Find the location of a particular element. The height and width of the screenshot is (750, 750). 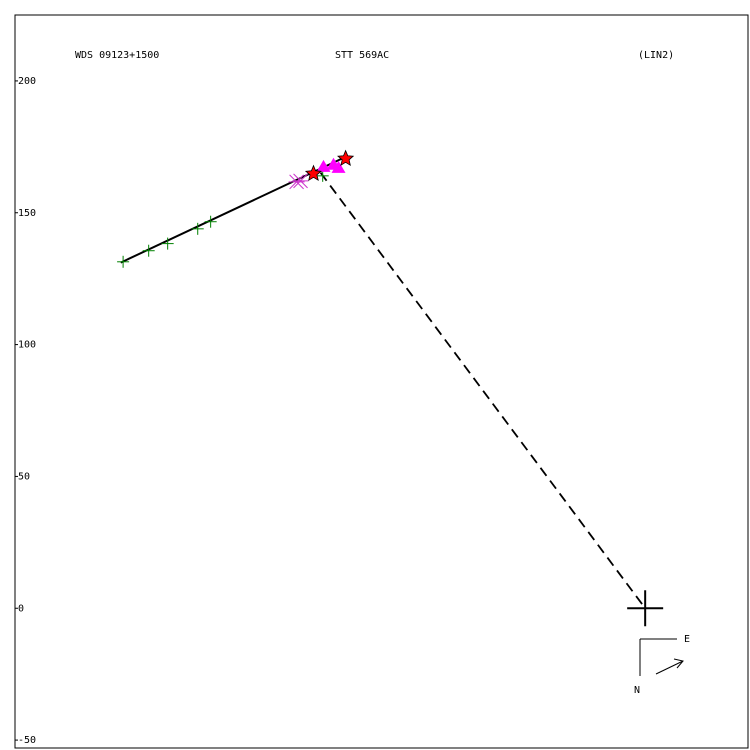

chart-title: STT 569AC is located at coordinates (362, 55).